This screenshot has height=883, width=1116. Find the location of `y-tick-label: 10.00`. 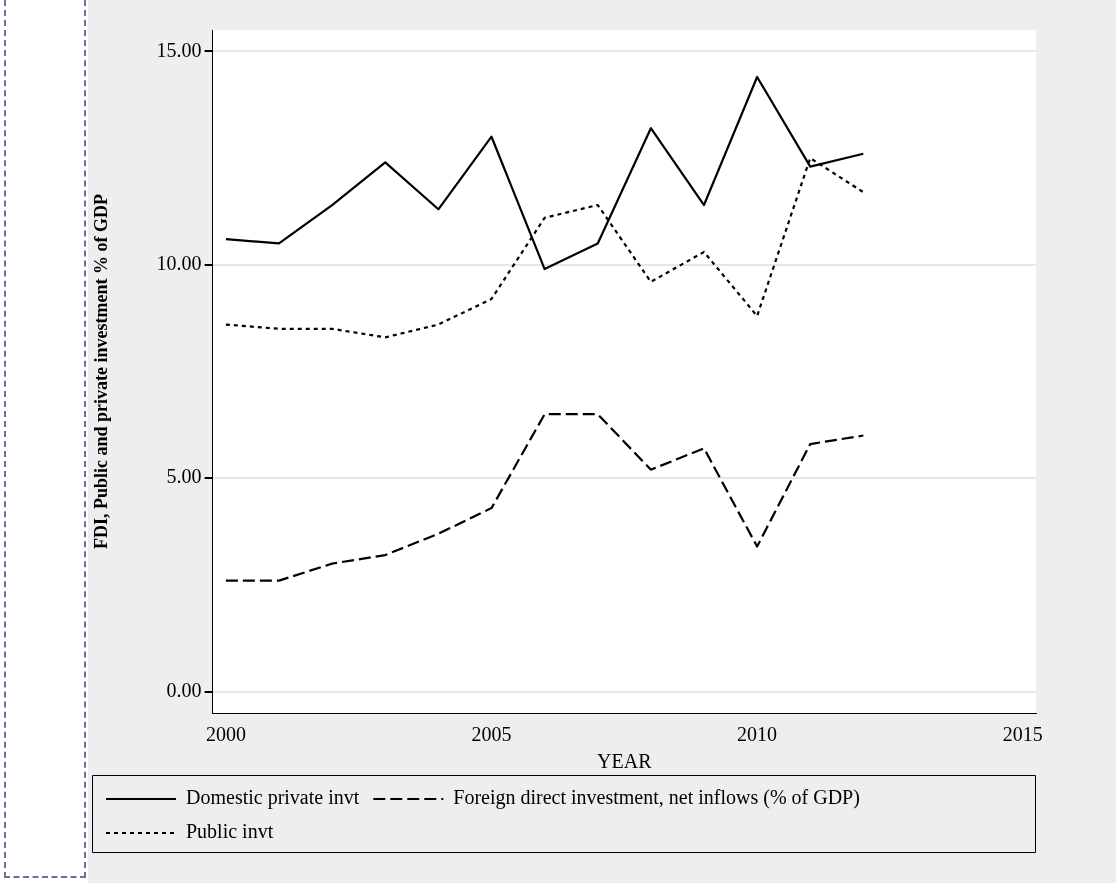

y-tick-label: 10.00 is located at coordinates (179, 263).